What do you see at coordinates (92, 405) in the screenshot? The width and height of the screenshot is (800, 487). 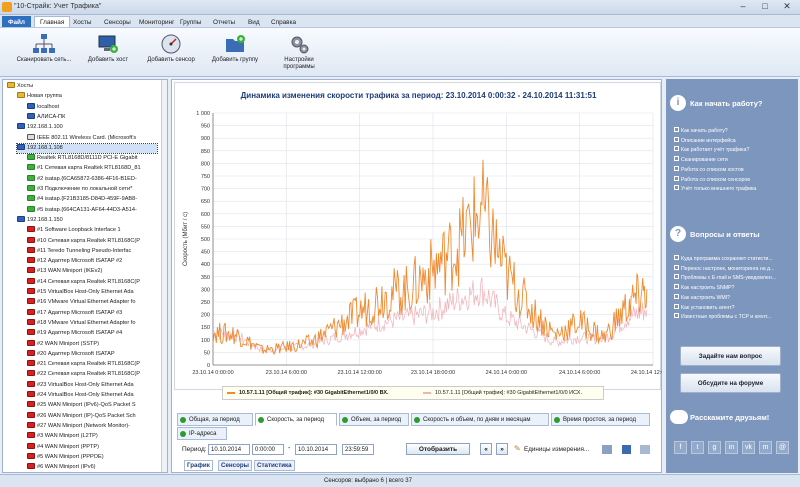 I see `tree-item: #25 WAN Miniport (IPv6)-QoS Packet S` at bounding box center [92, 405].